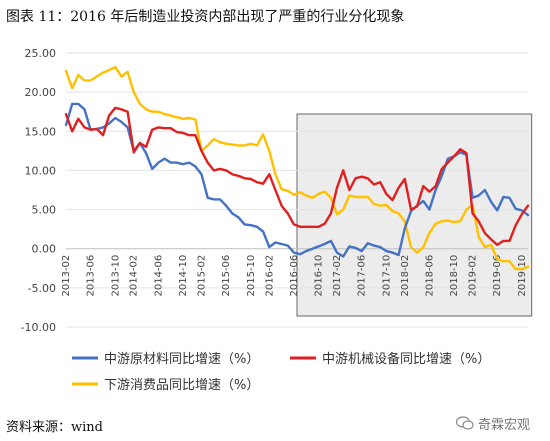 The height and width of the screenshot is (441, 550). What do you see at coordinates (454, 276) in the screenshot?
I see `x-tick-label: 2018-10` at bounding box center [454, 276].